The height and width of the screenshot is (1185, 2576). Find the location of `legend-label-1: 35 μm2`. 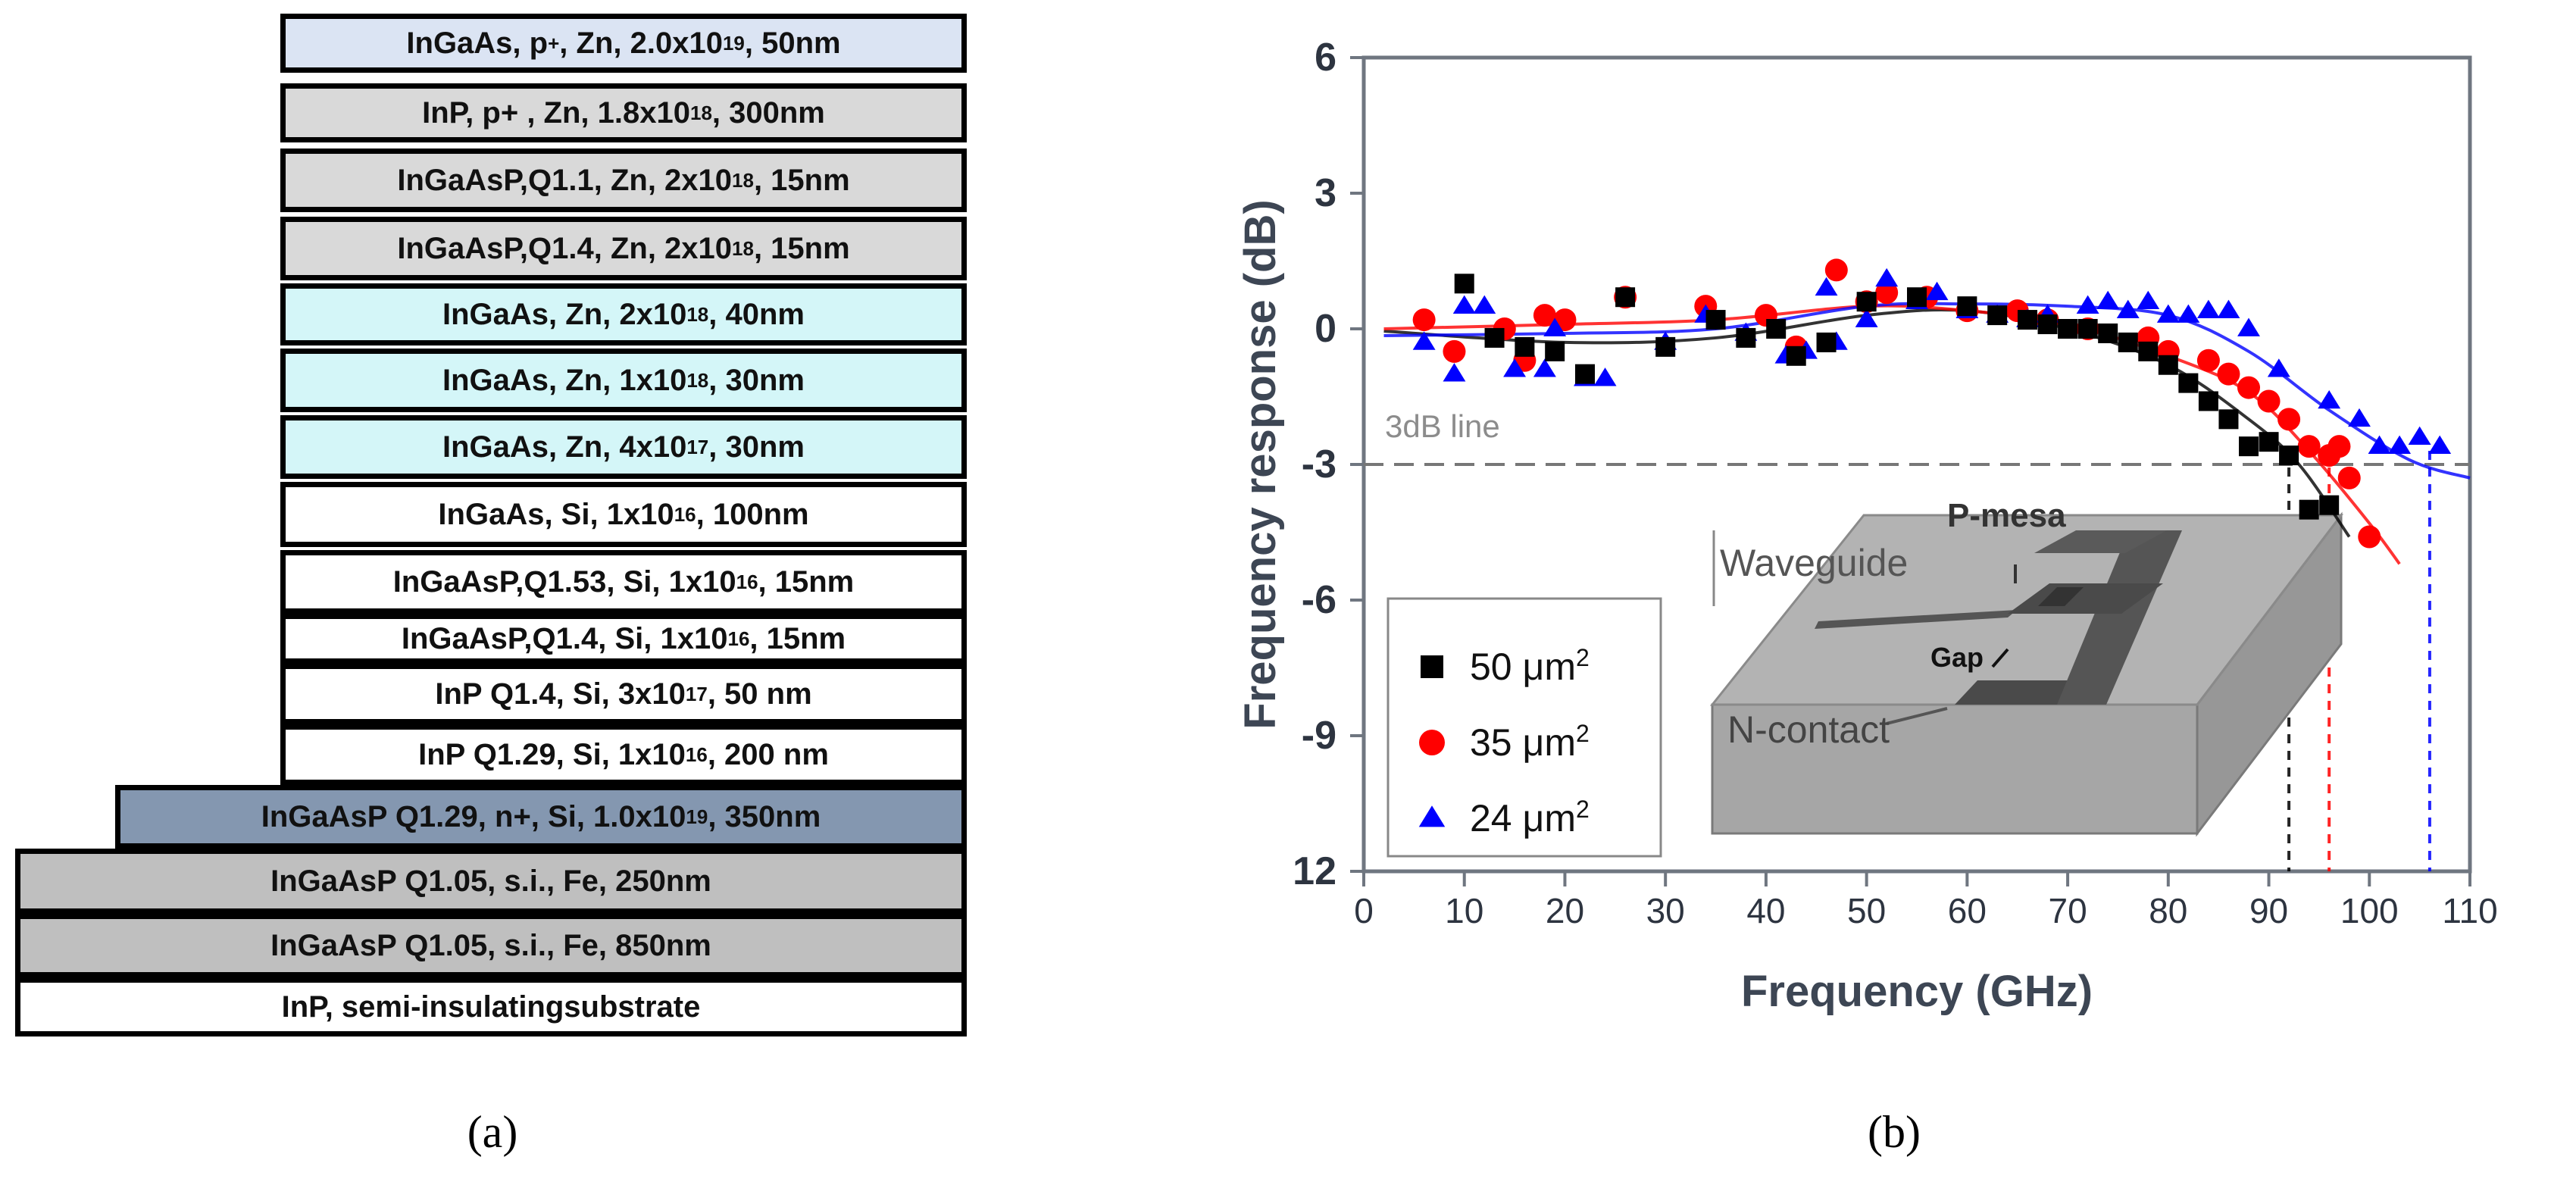

legend-label-1: 35 μm2 is located at coordinates (1530, 742).